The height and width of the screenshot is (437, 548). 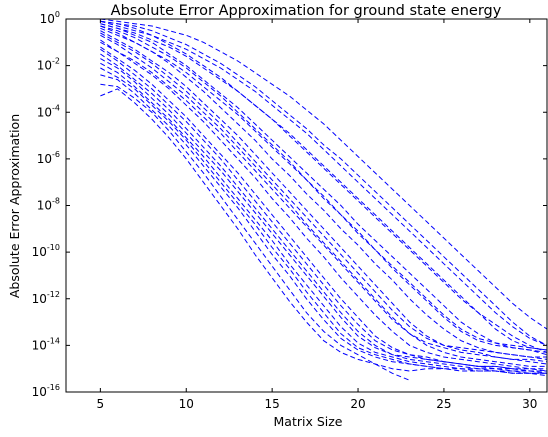 What do you see at coordinates (272, 404) in the screenshot?
I see `x-tick-label: 15` at bounding box center [272, 404].